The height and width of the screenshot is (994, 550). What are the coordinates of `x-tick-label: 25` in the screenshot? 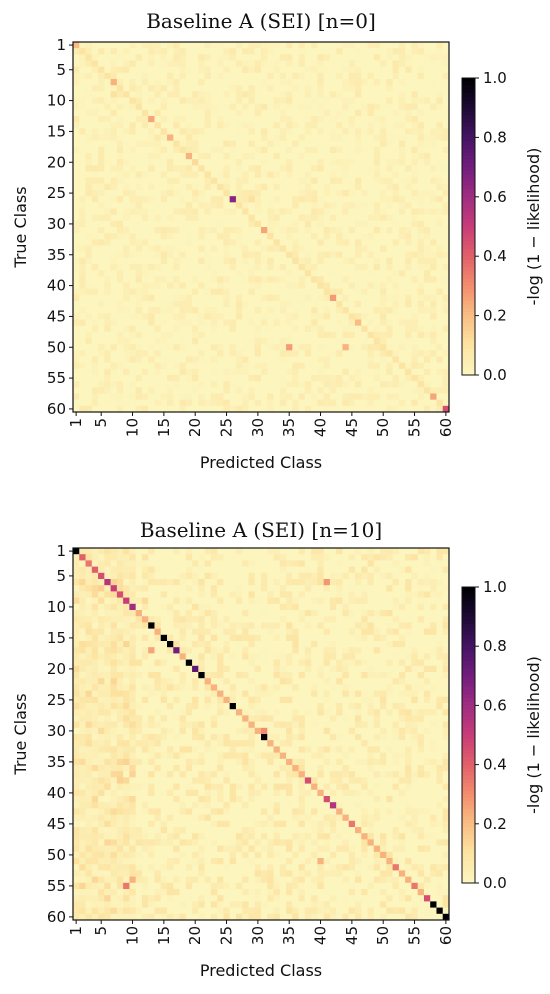 It's located at (227, 427).